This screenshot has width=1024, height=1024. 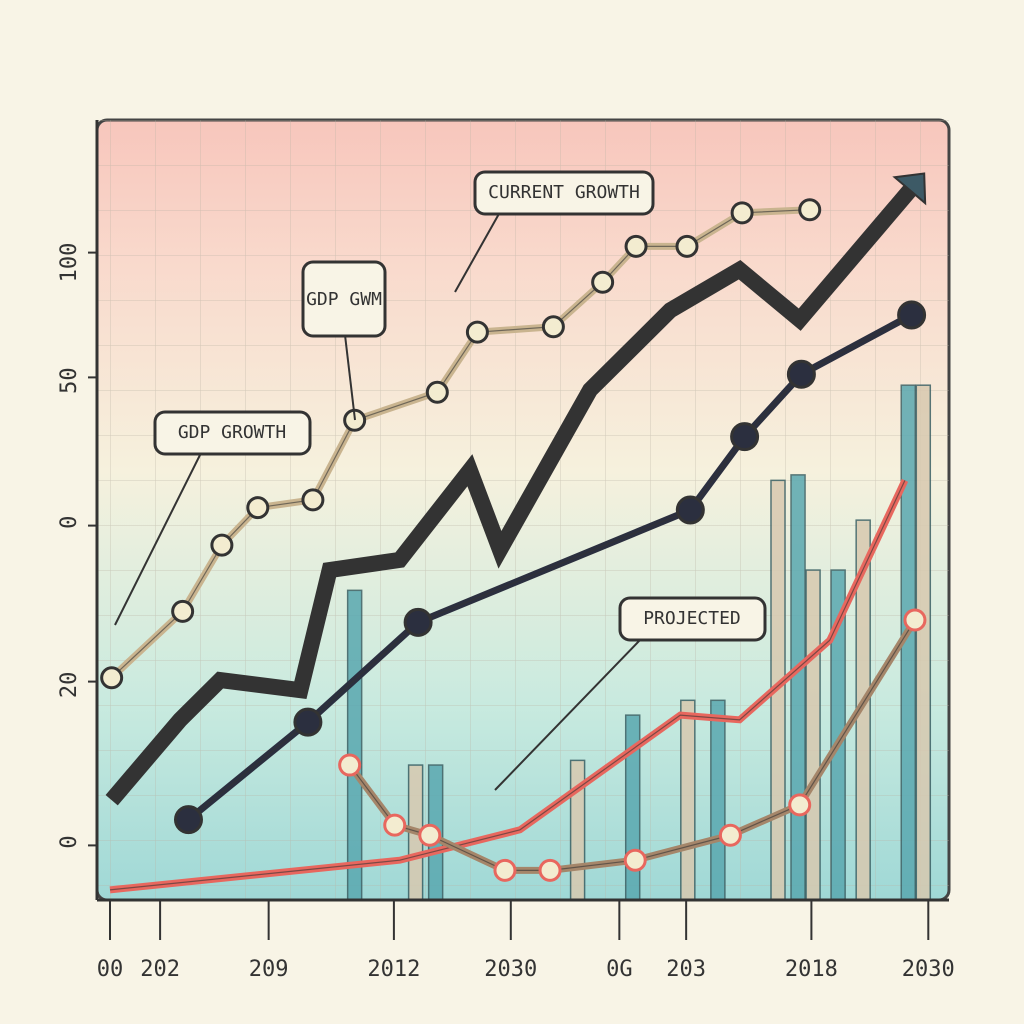 I want to click on x-tick-label: 203, so click(x=686, y=969).